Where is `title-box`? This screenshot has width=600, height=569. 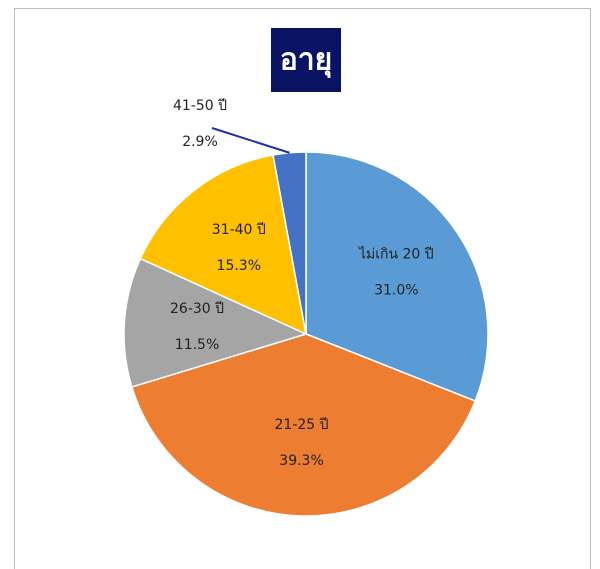
title-box is located at coordinates (306, 60).